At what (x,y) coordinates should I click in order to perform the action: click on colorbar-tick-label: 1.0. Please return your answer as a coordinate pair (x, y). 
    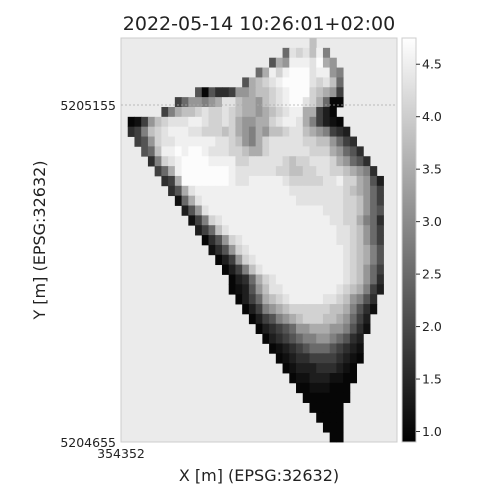
    Looking at the image, I should click on (432, 431).